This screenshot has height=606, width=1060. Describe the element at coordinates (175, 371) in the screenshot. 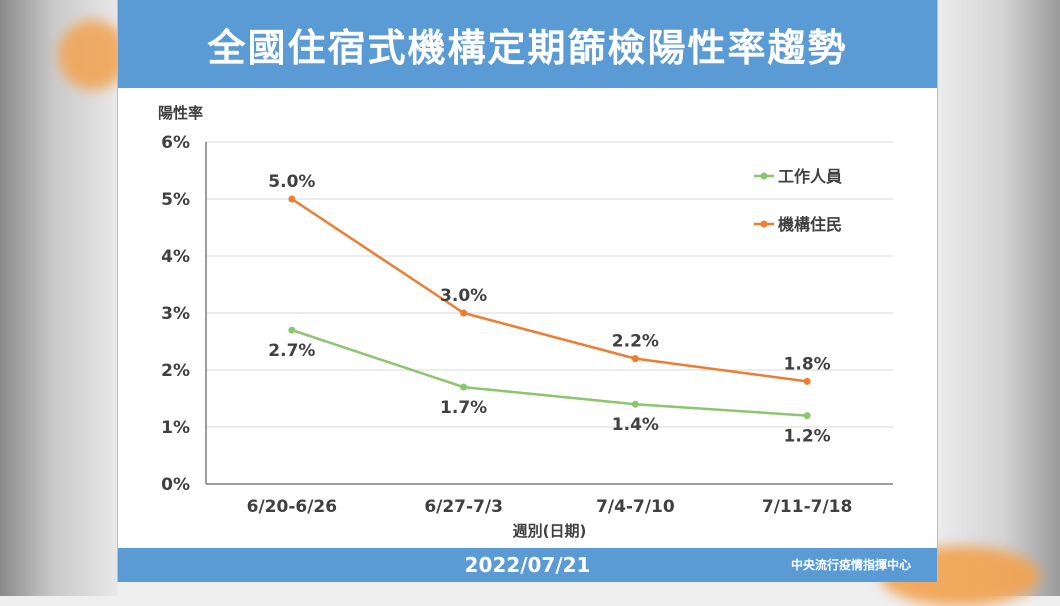

I see `y-tick-label: 2%` at that location.